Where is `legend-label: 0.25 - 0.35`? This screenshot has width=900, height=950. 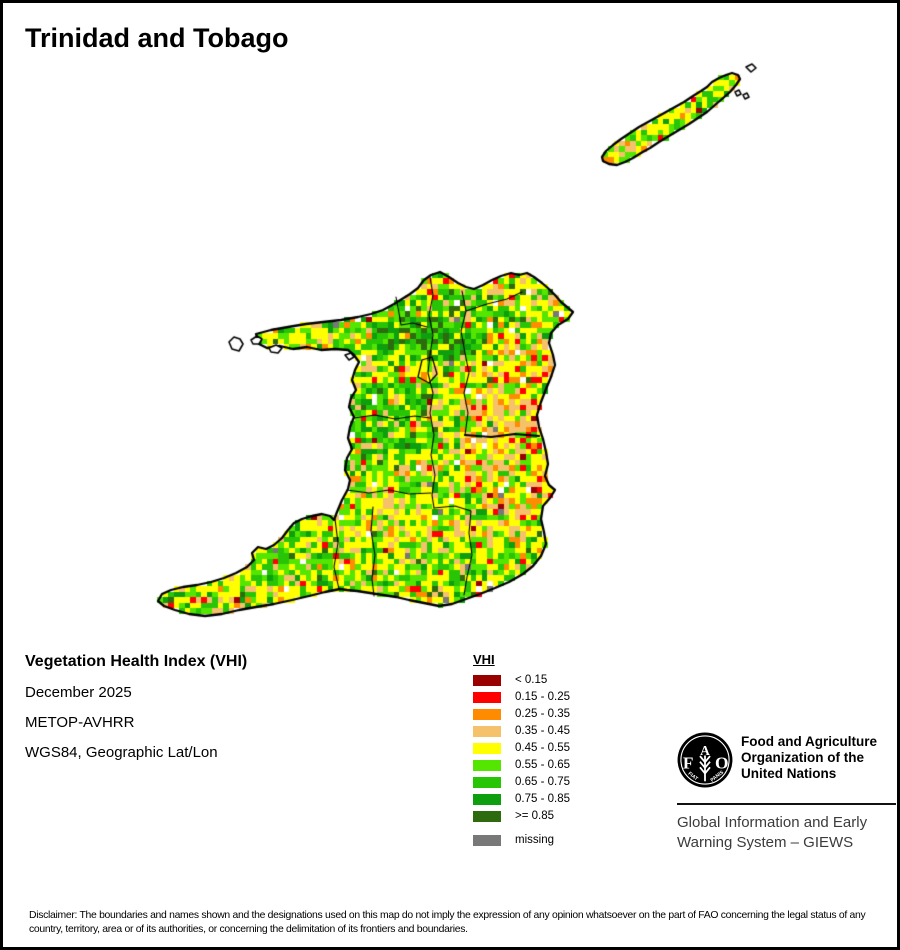
legend-label: 0.25 - 0.35 is located at coordinates (542, 714).